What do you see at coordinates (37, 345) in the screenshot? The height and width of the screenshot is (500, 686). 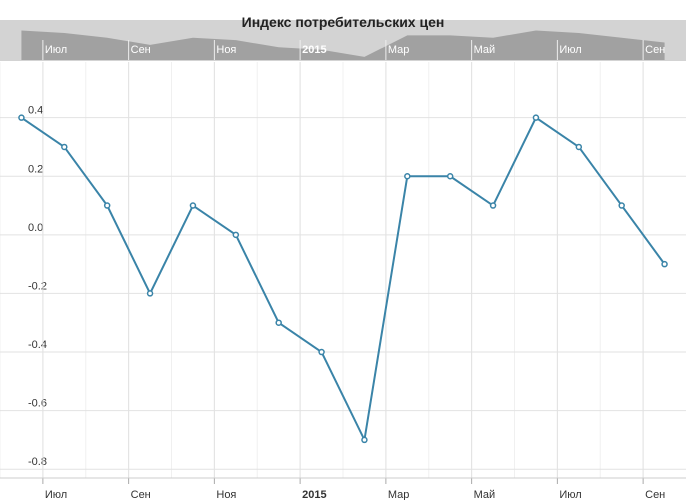 I see `y-tick-label: -0.4` at bounding box center [37, 345].